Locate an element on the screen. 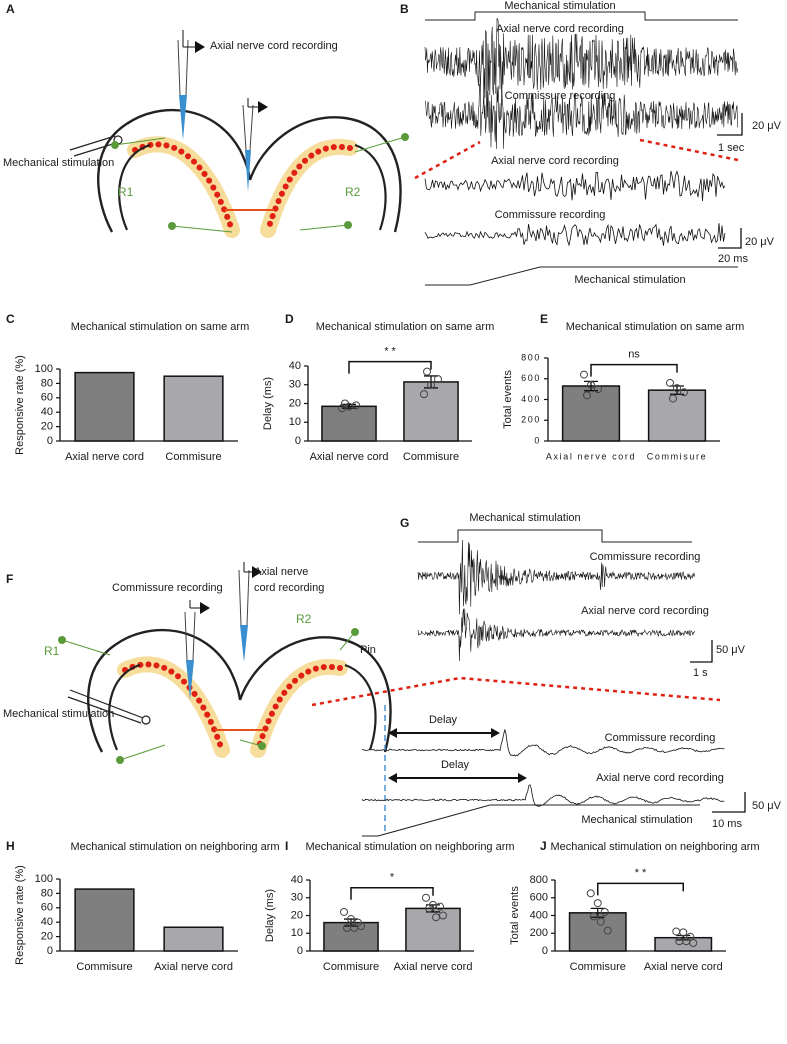 This screenshot has height=1044, width=787. pipette is located at coordinates (223, 631).